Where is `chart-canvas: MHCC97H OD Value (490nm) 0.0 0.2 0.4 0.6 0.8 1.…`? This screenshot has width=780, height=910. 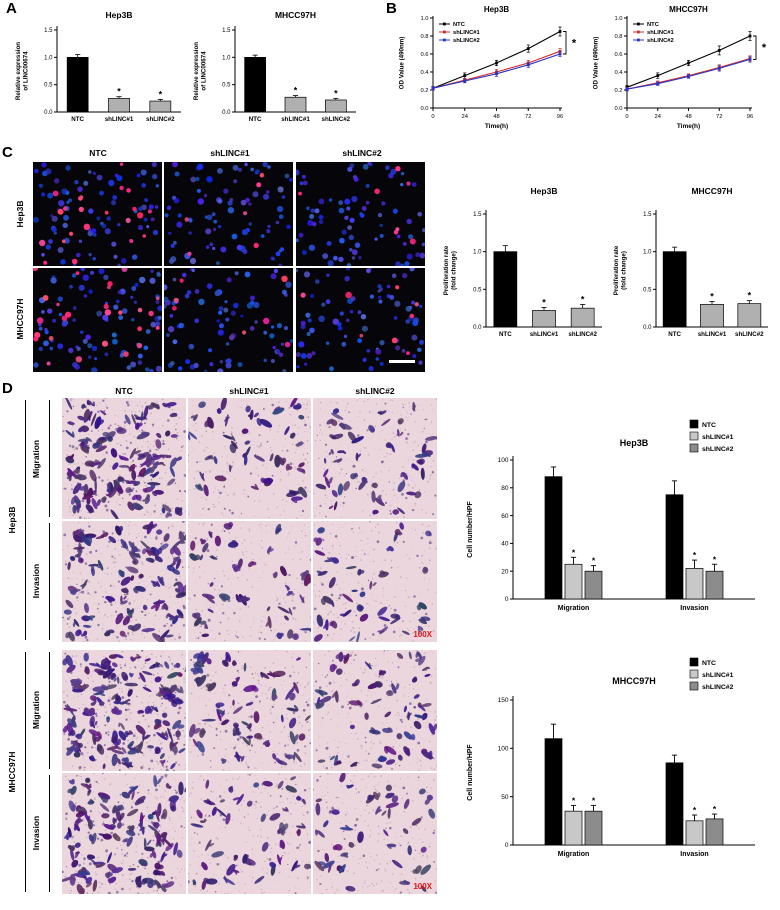 chart-canvas: MHCC97H OD Value (490nm) 0.0 0.2 0.4 0.6 0.8 1.… is located at coordinates (680, 67).